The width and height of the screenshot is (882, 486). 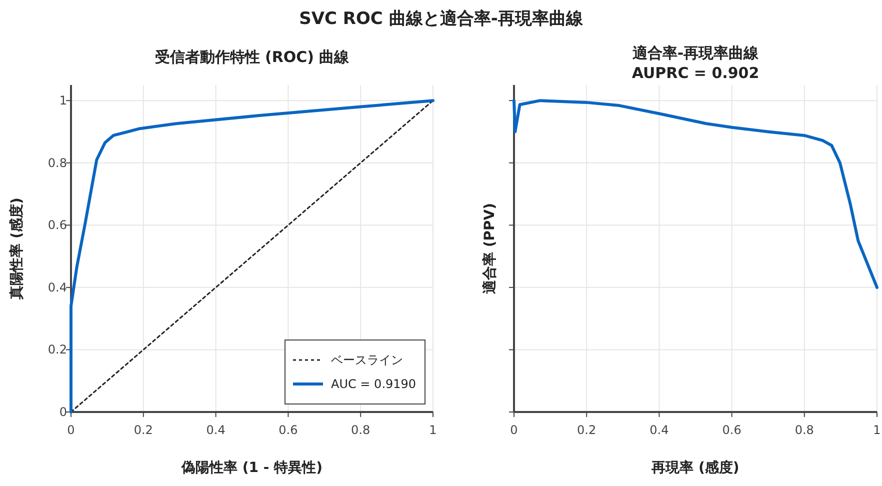 I want to click on chart-subtitle: AUPRC = 0.902, so click(x=696, y=73).